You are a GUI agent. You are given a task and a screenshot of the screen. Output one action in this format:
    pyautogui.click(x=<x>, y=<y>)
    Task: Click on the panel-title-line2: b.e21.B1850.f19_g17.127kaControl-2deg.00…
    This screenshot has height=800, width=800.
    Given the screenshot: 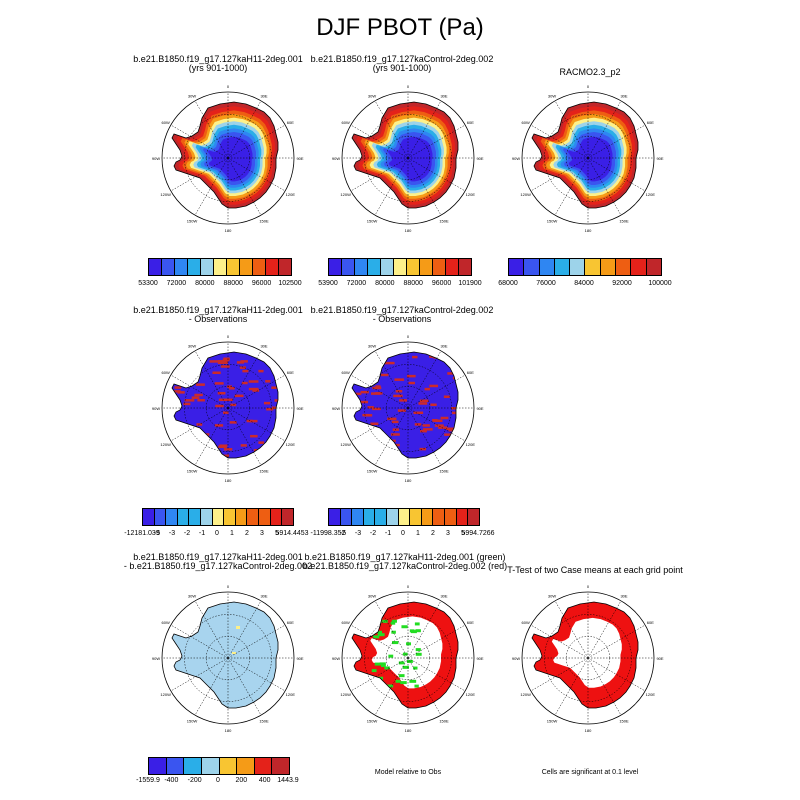 What is the action you would take?
    pyautogui.click(x=405, y=566)
    